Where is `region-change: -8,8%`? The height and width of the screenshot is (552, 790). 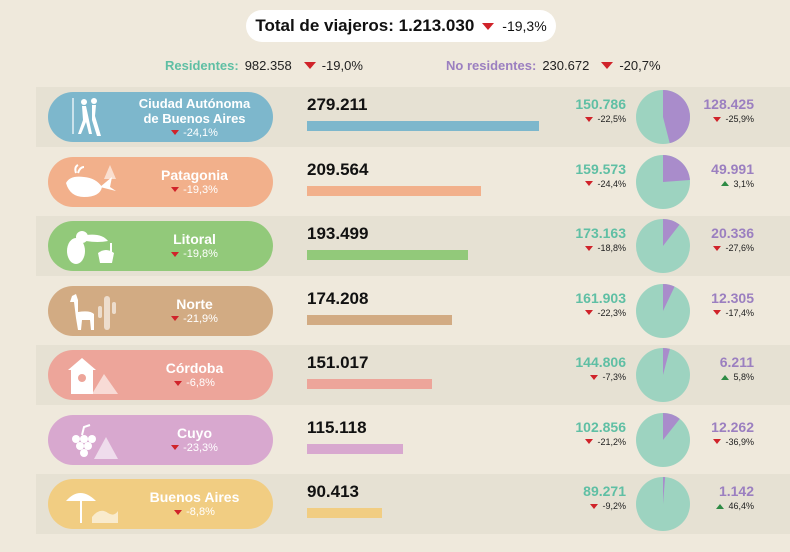
region-change: -8,8% is located at coordinates (200, 512).